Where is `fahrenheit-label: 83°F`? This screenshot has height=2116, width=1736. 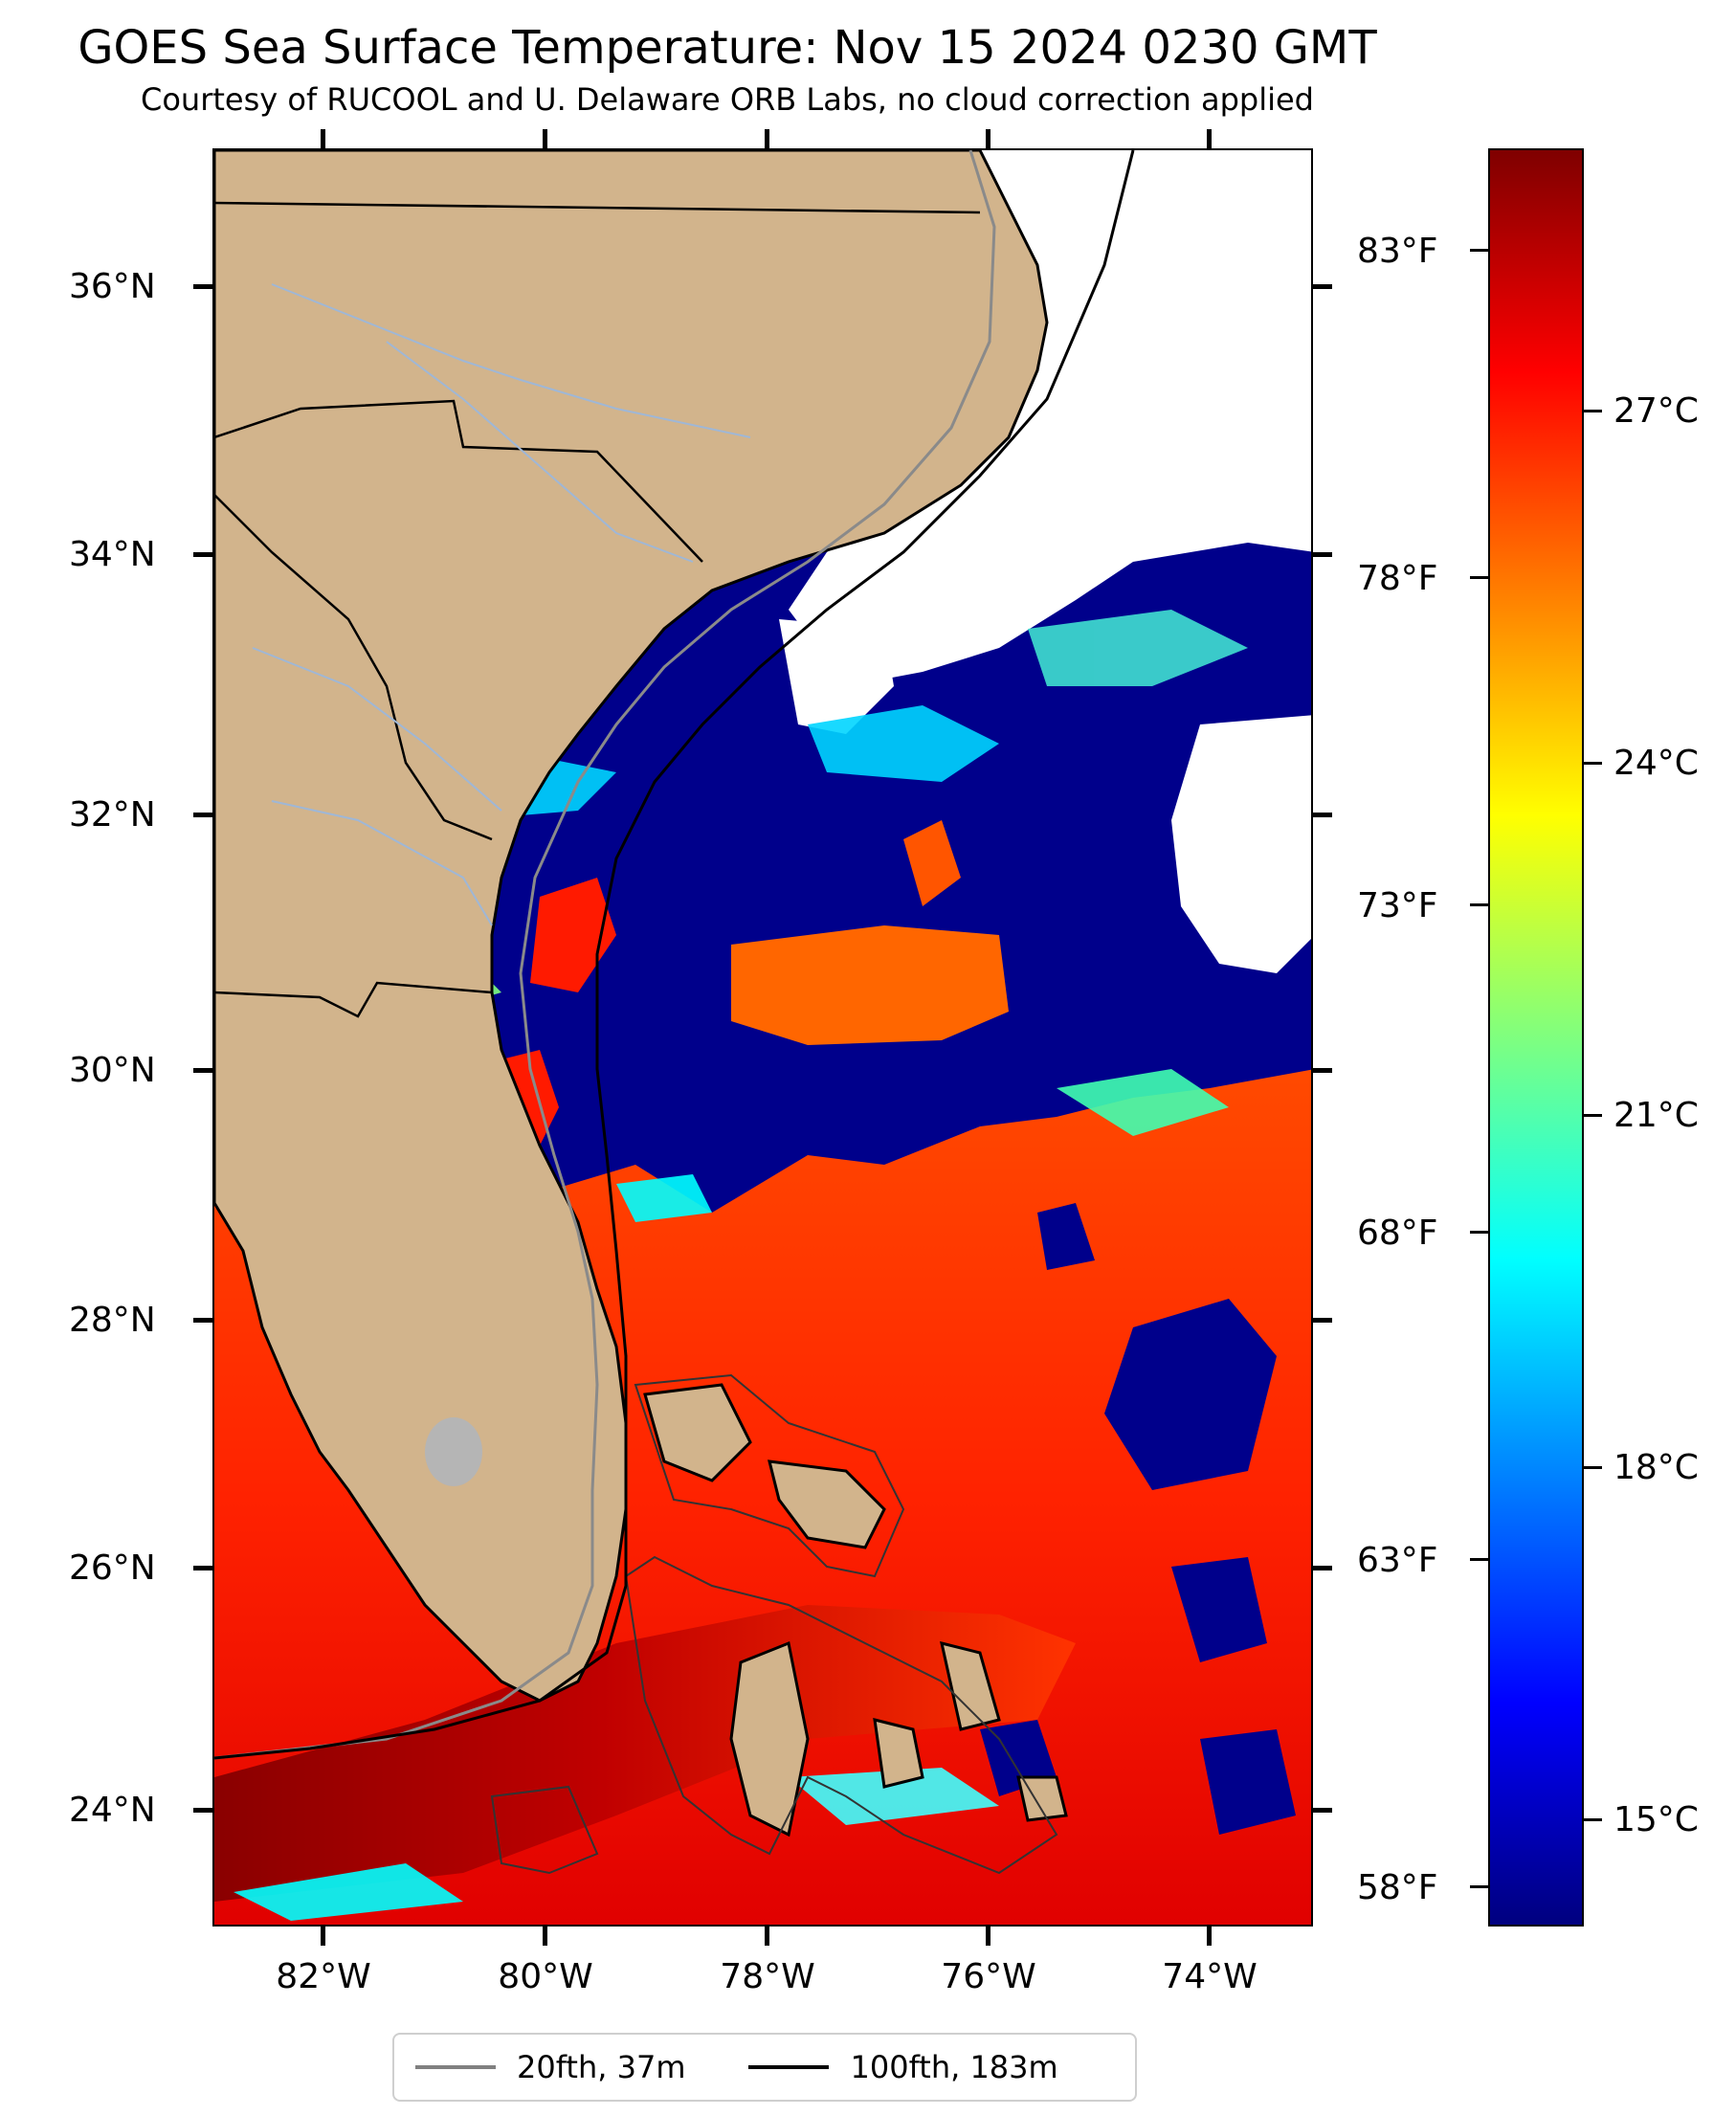
fahrenheit-label: 83°F is located at coordinates (1397, 251).